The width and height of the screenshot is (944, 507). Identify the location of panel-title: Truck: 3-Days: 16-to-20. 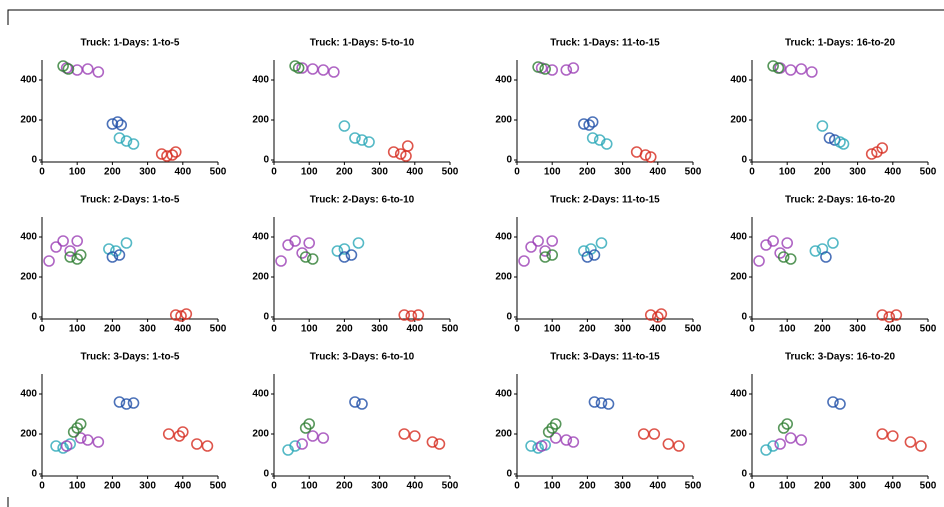
(840, 357).